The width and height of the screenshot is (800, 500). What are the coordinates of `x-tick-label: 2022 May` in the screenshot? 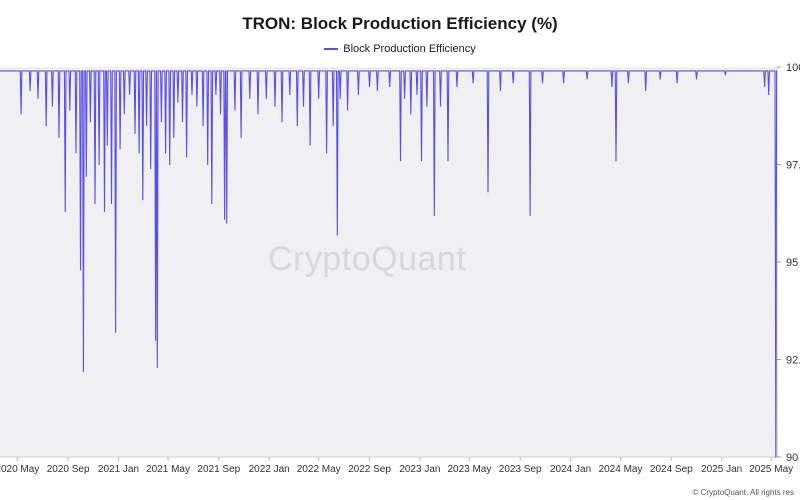 It's located at (319, 469).